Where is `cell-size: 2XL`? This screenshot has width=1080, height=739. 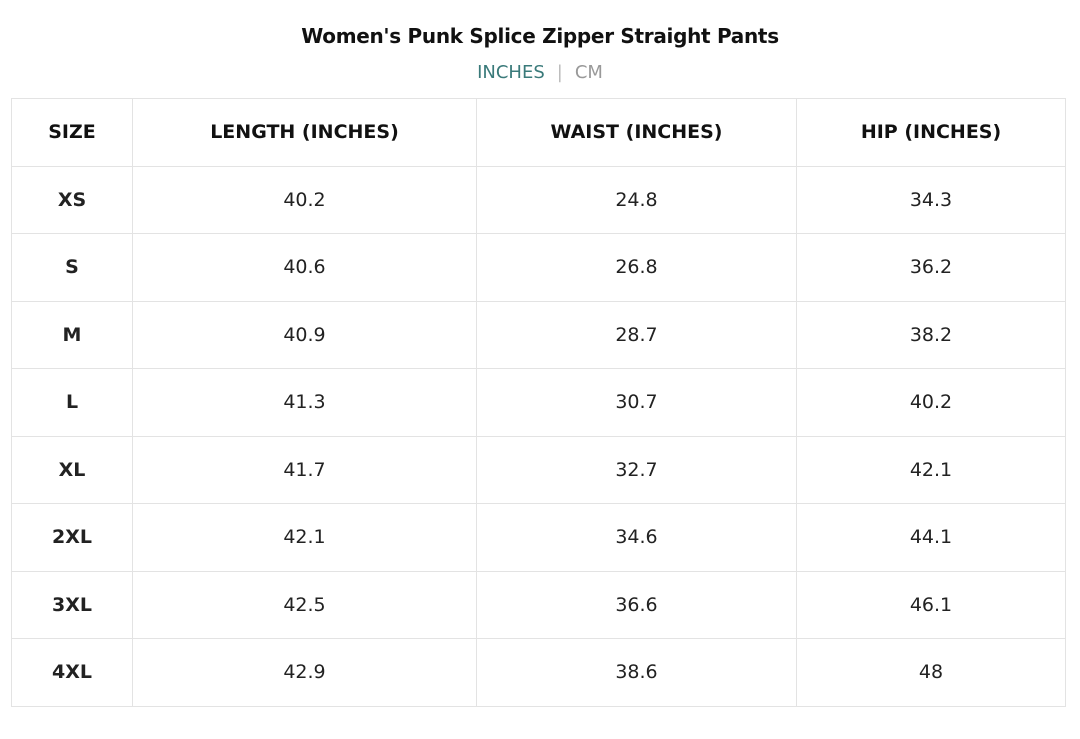 cell-size: 2XL is located at coordinates (72, 537).